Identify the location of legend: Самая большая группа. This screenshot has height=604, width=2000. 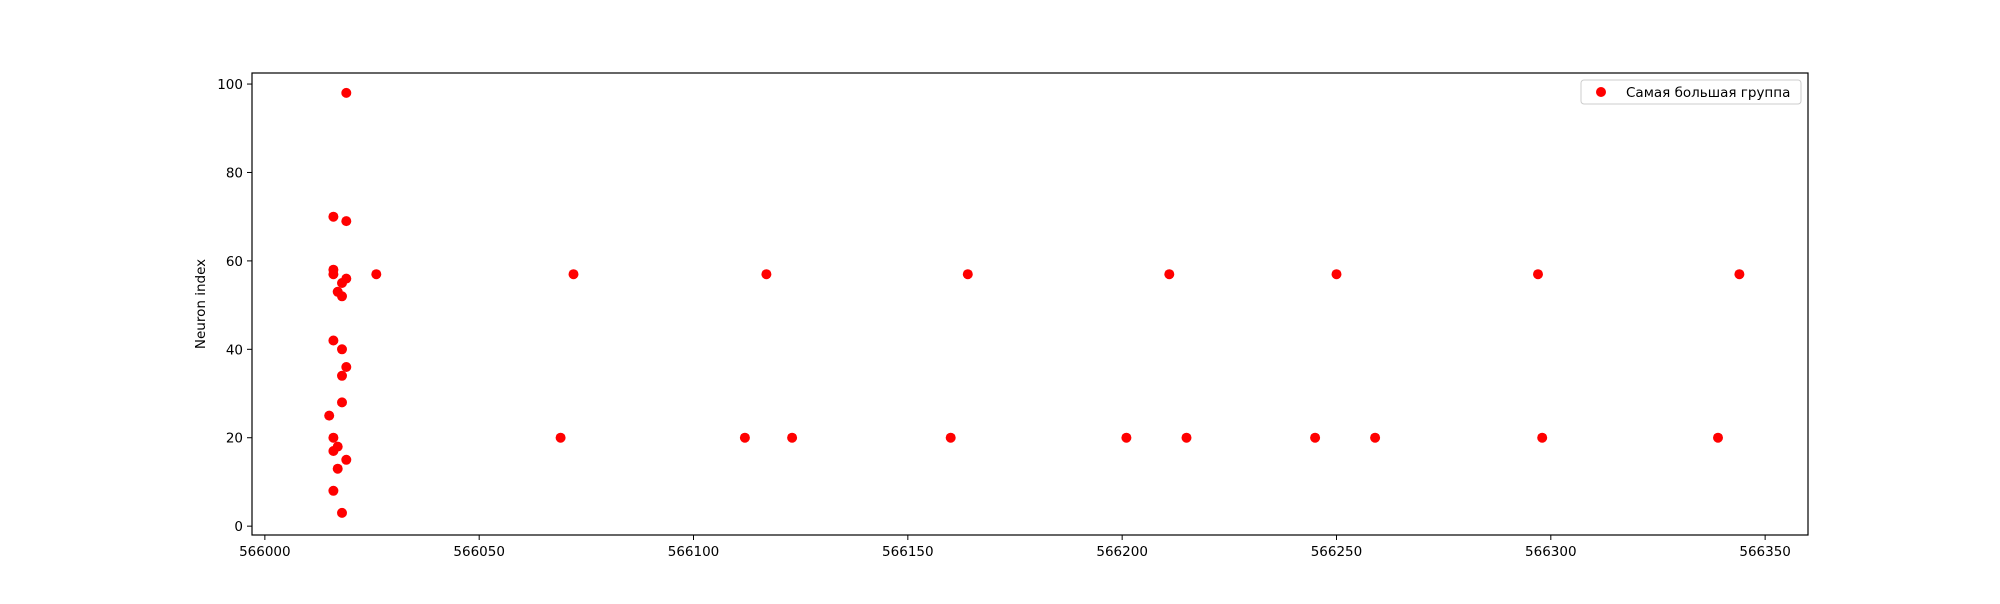
(1691, 92).